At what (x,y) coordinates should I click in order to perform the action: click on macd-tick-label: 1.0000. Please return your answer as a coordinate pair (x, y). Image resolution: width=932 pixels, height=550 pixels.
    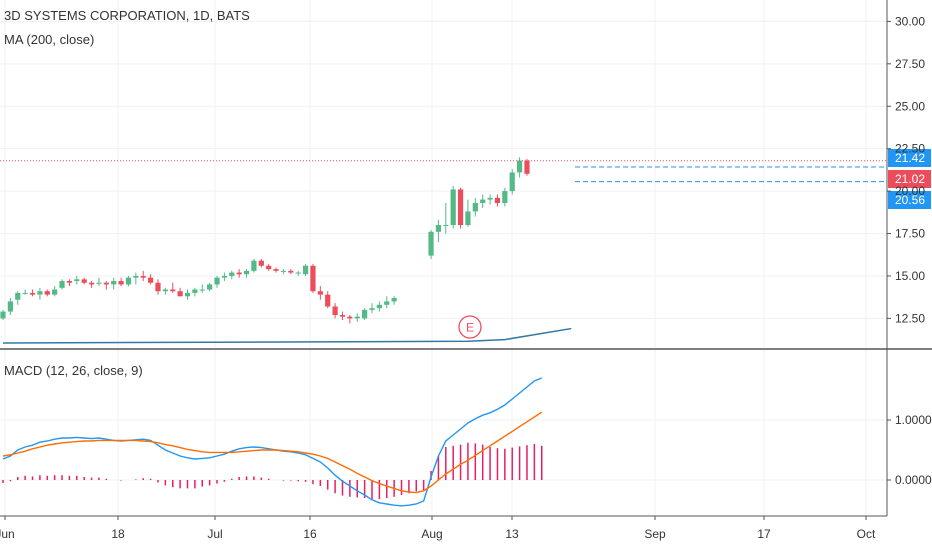
    Looking at the image, I should click on (913, 420).